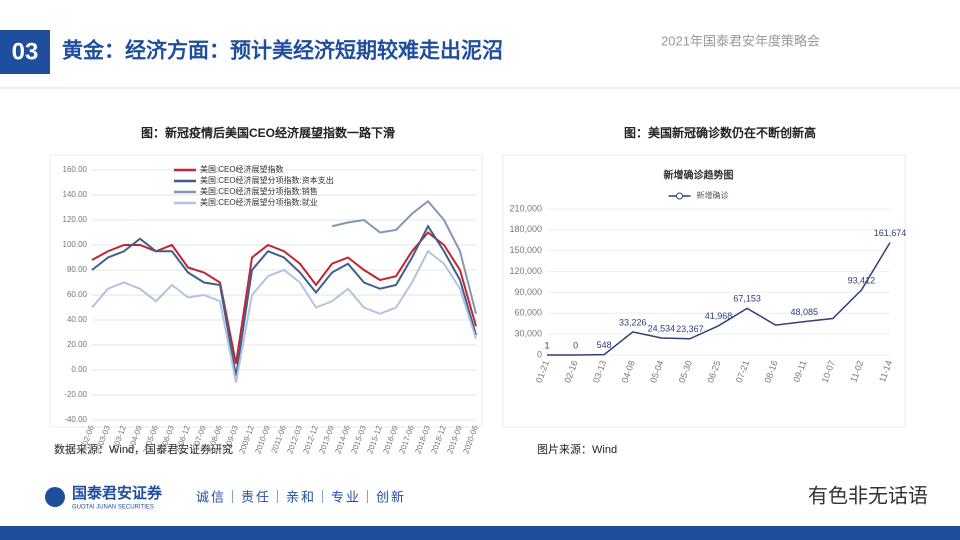 The image size is (960, 540). Describe the element at coordinates (480, 533) in the screenshot. I see `footer-bar` at that location.